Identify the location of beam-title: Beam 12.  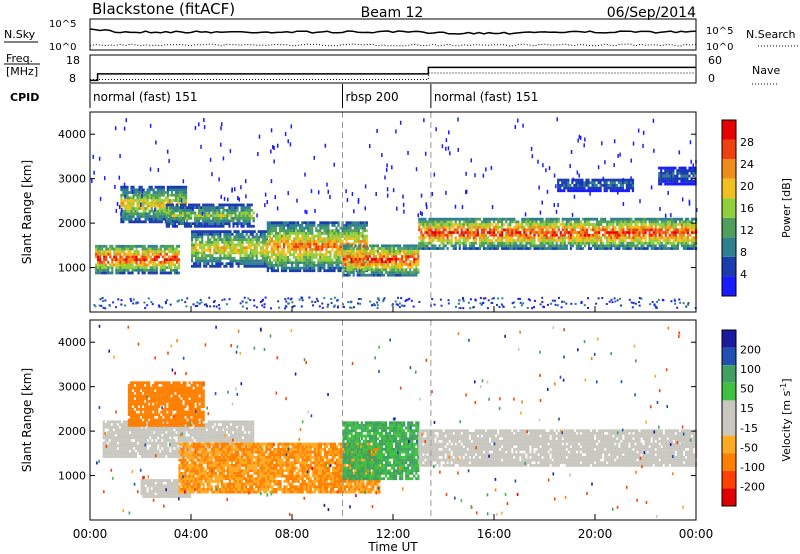
(392, 13).